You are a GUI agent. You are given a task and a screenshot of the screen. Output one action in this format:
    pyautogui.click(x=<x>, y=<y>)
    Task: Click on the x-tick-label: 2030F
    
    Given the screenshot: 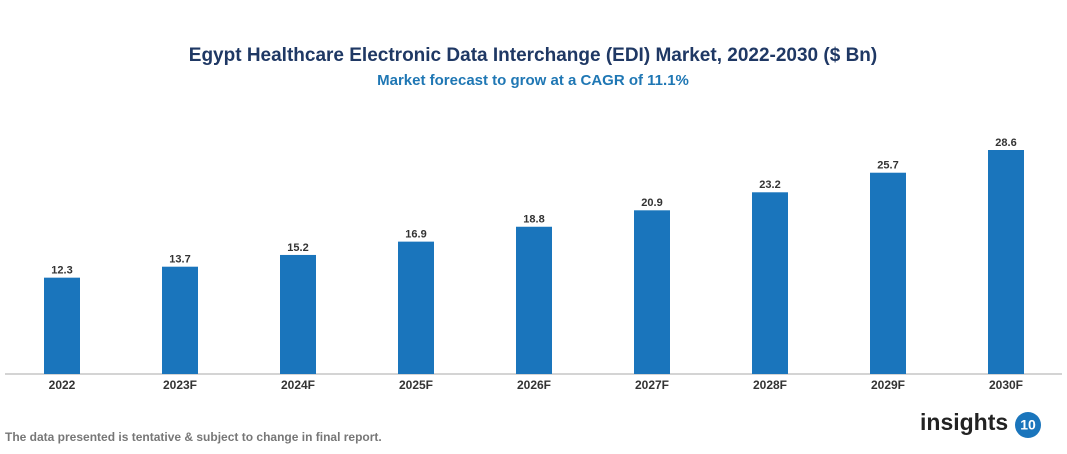 What is the action you would take?
    pyautogui.click(x=1006, y=385)
    